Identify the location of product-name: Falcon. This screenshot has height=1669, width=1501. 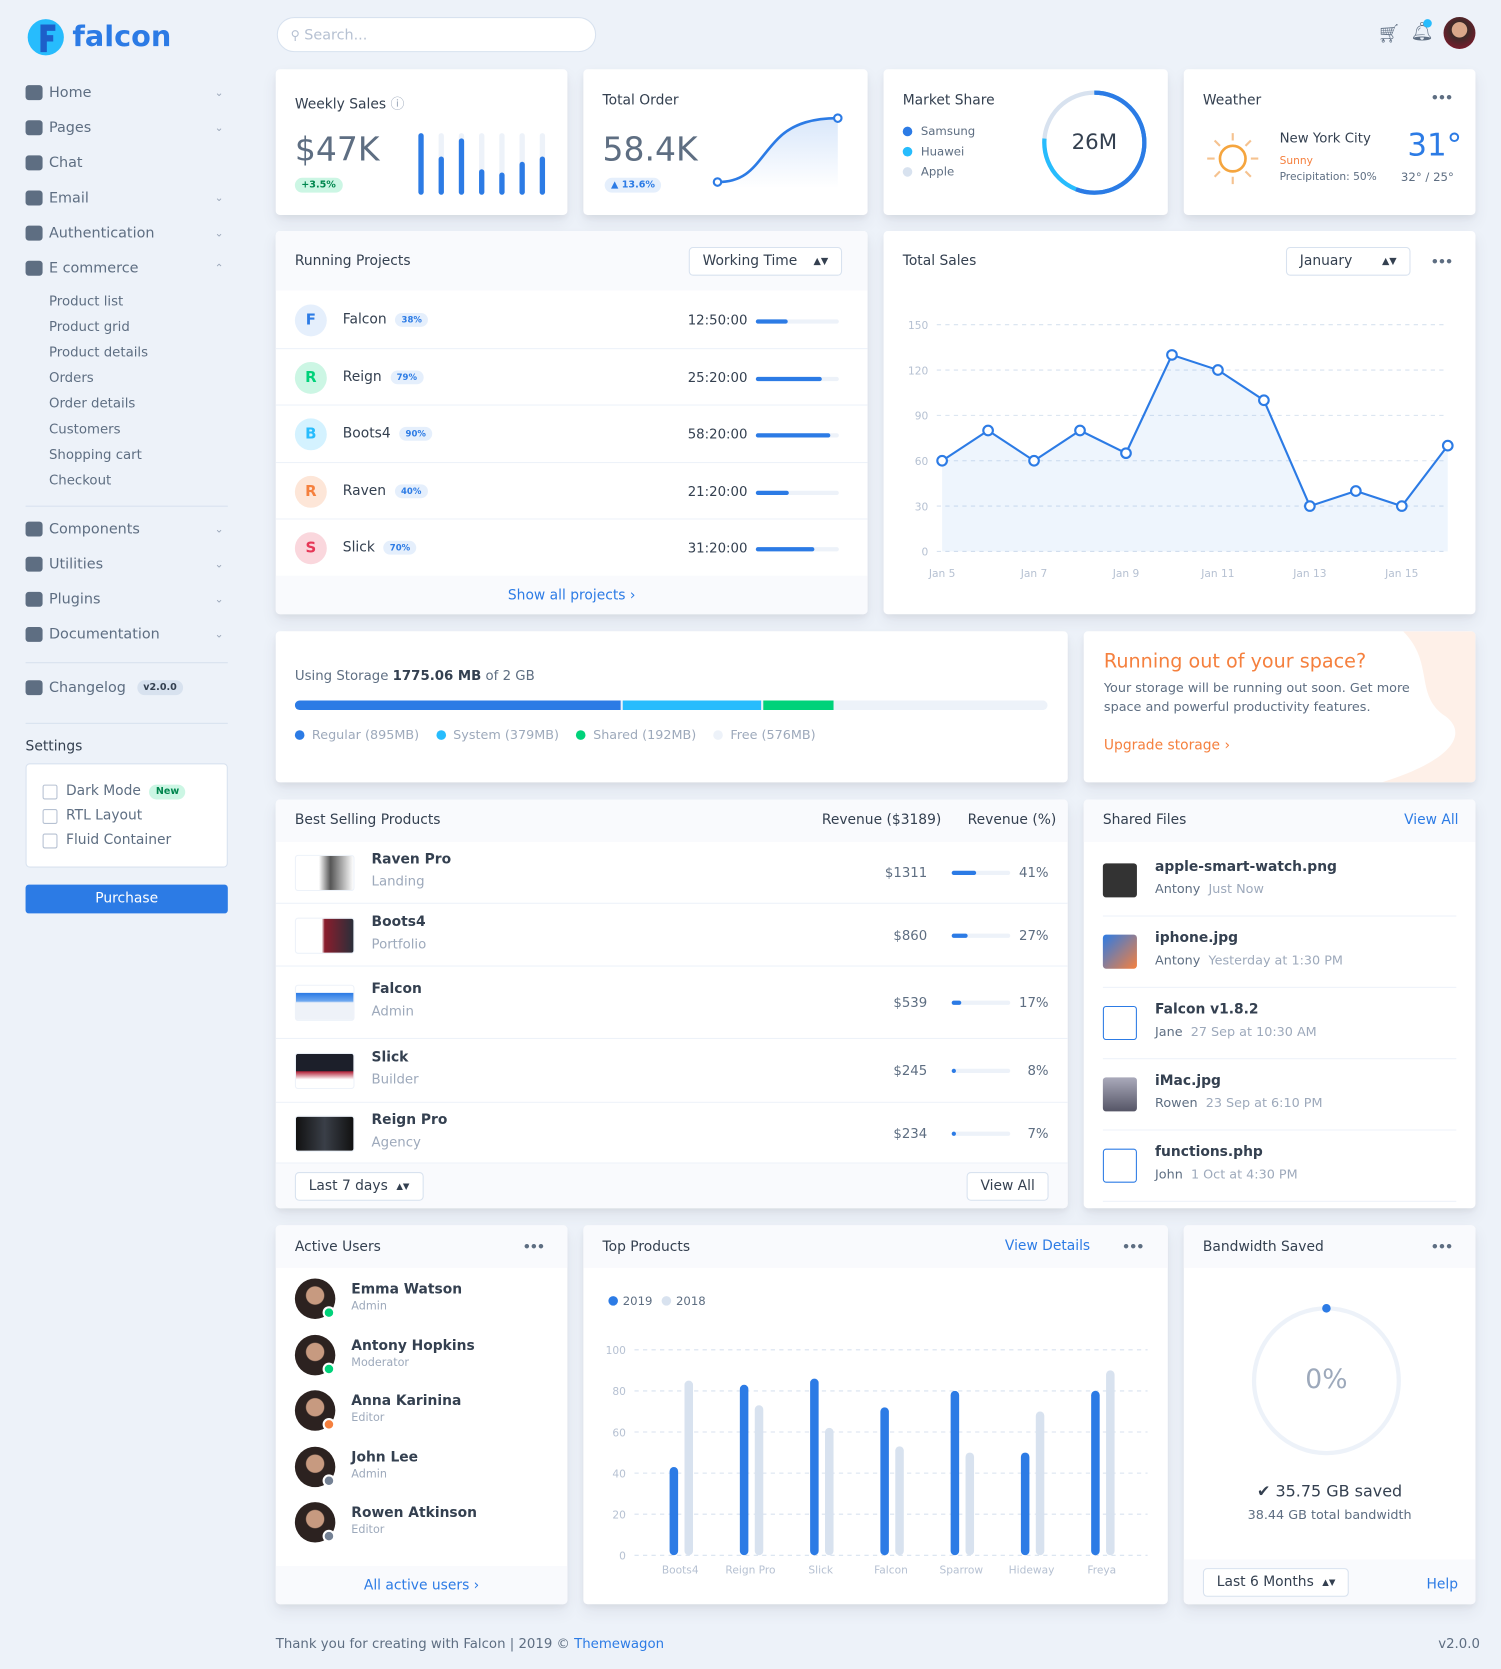
(396, 989).